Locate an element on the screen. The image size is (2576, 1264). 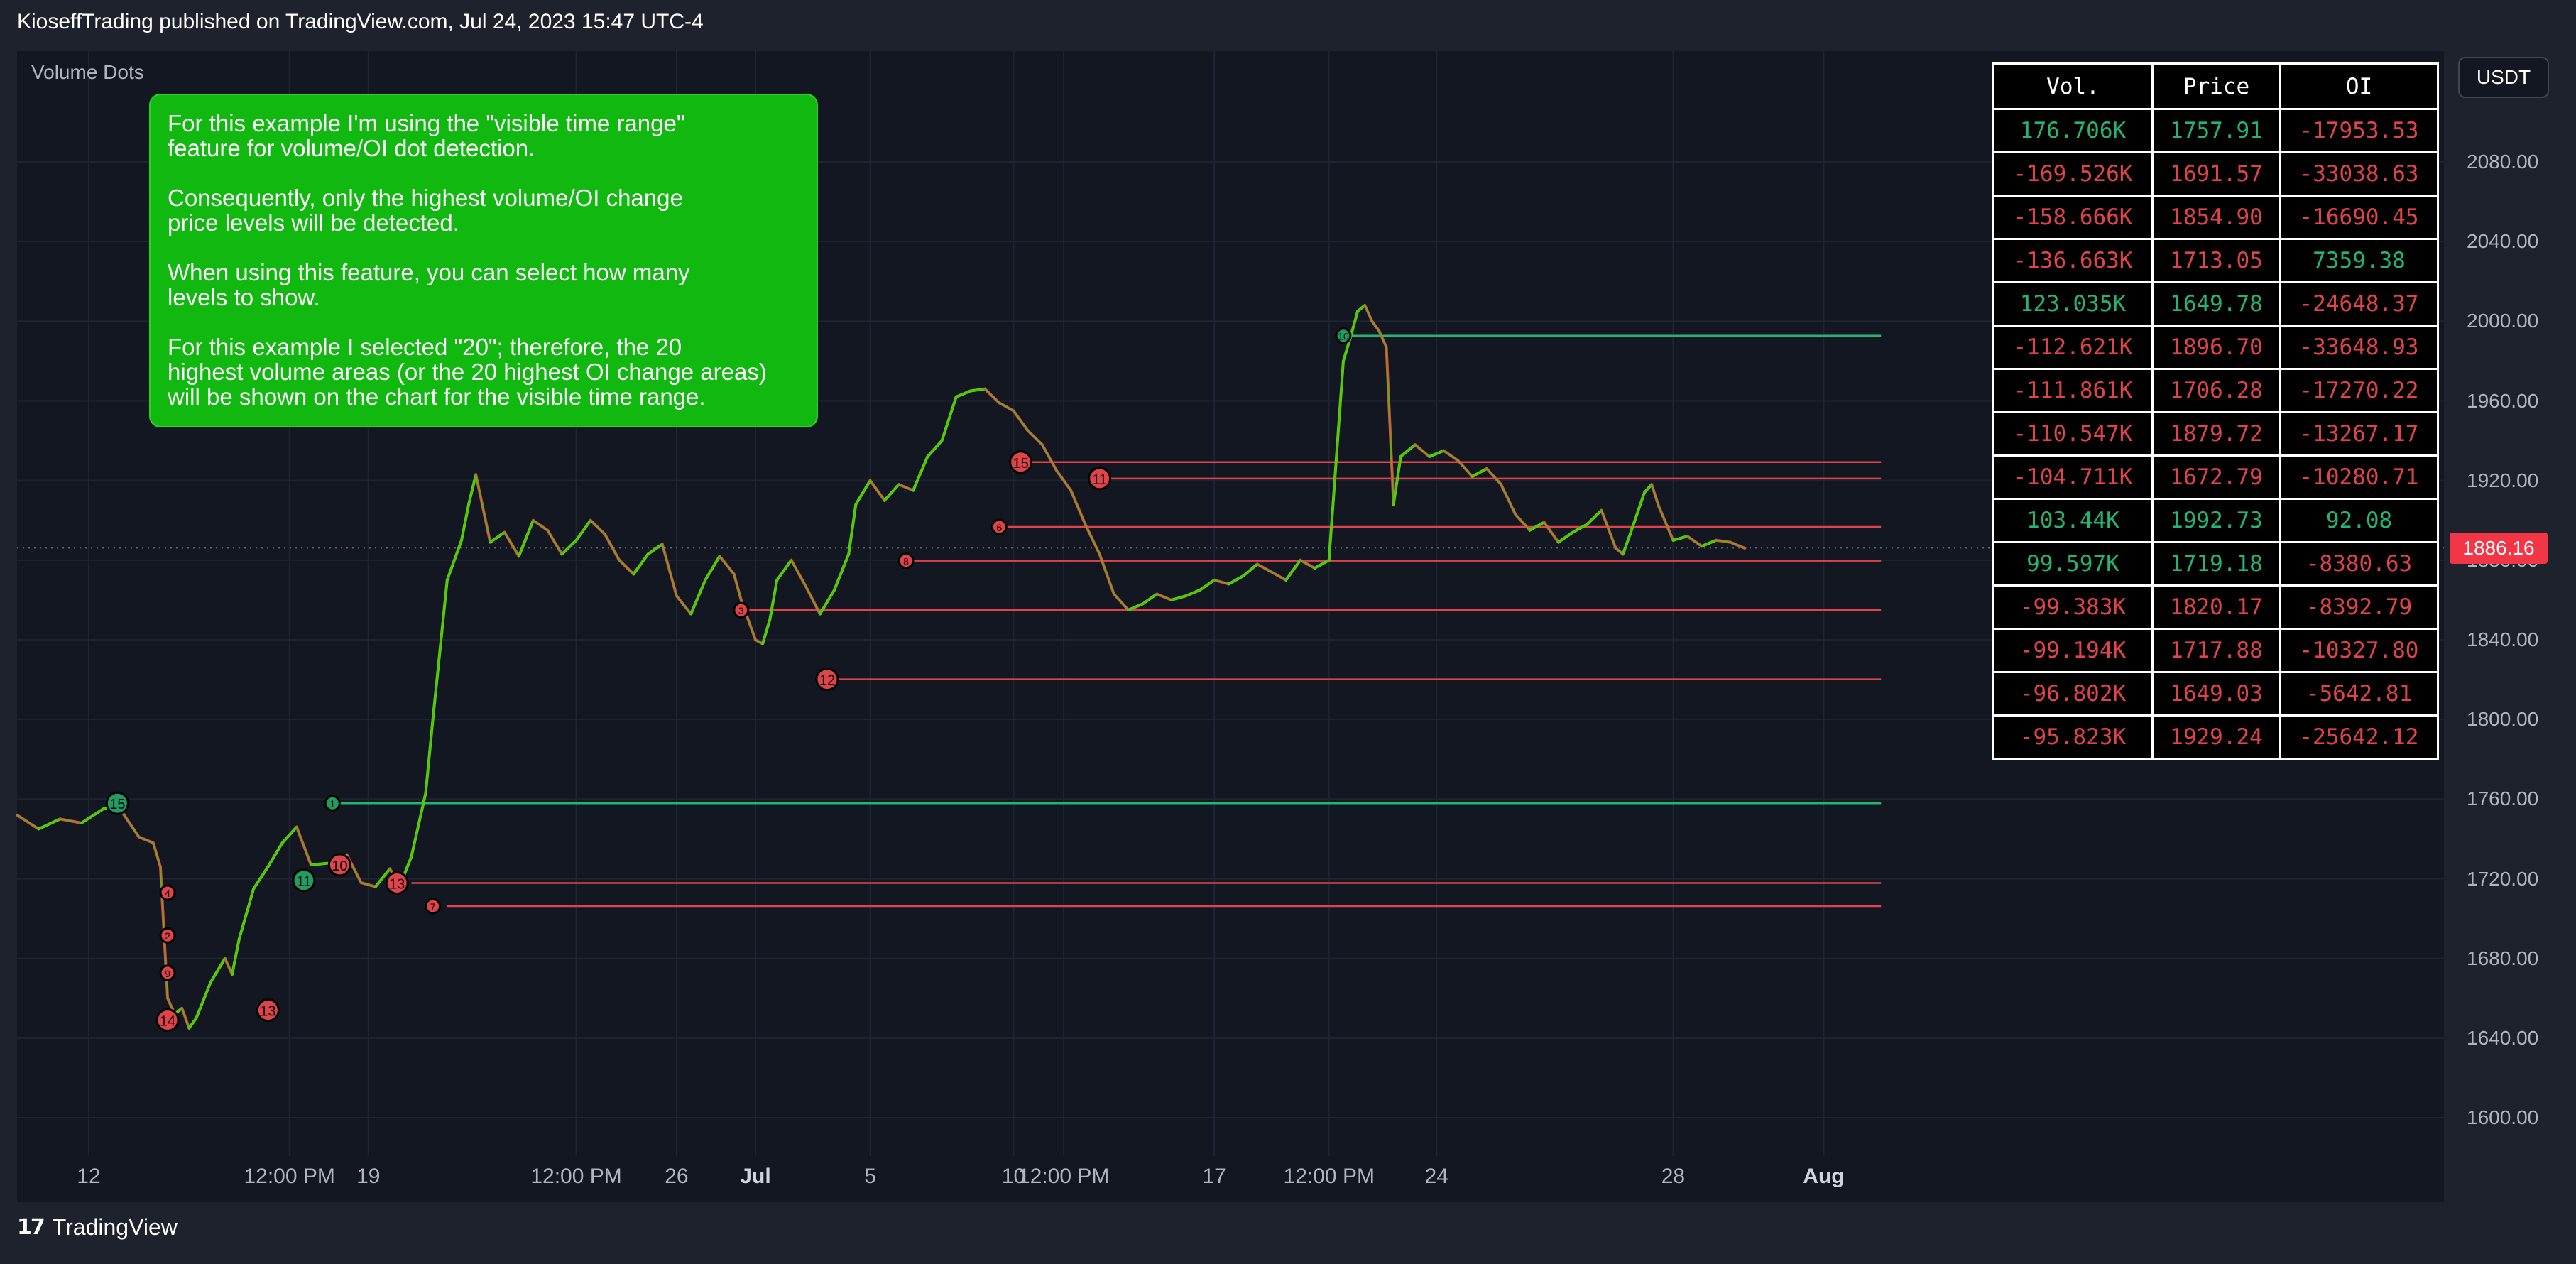
cell-price: 1713.05 is located at coordinates (2216, 260).